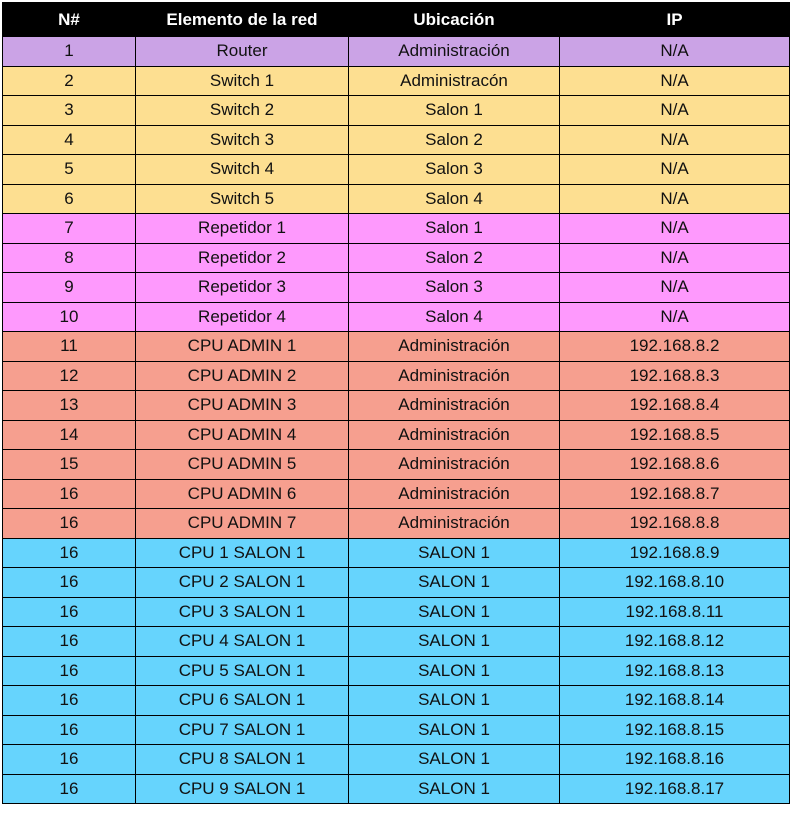 This screenshot has height=825, width=791. I want to click on header-row: N# Elemento de la red Ubicación IP, so click(396, 19).